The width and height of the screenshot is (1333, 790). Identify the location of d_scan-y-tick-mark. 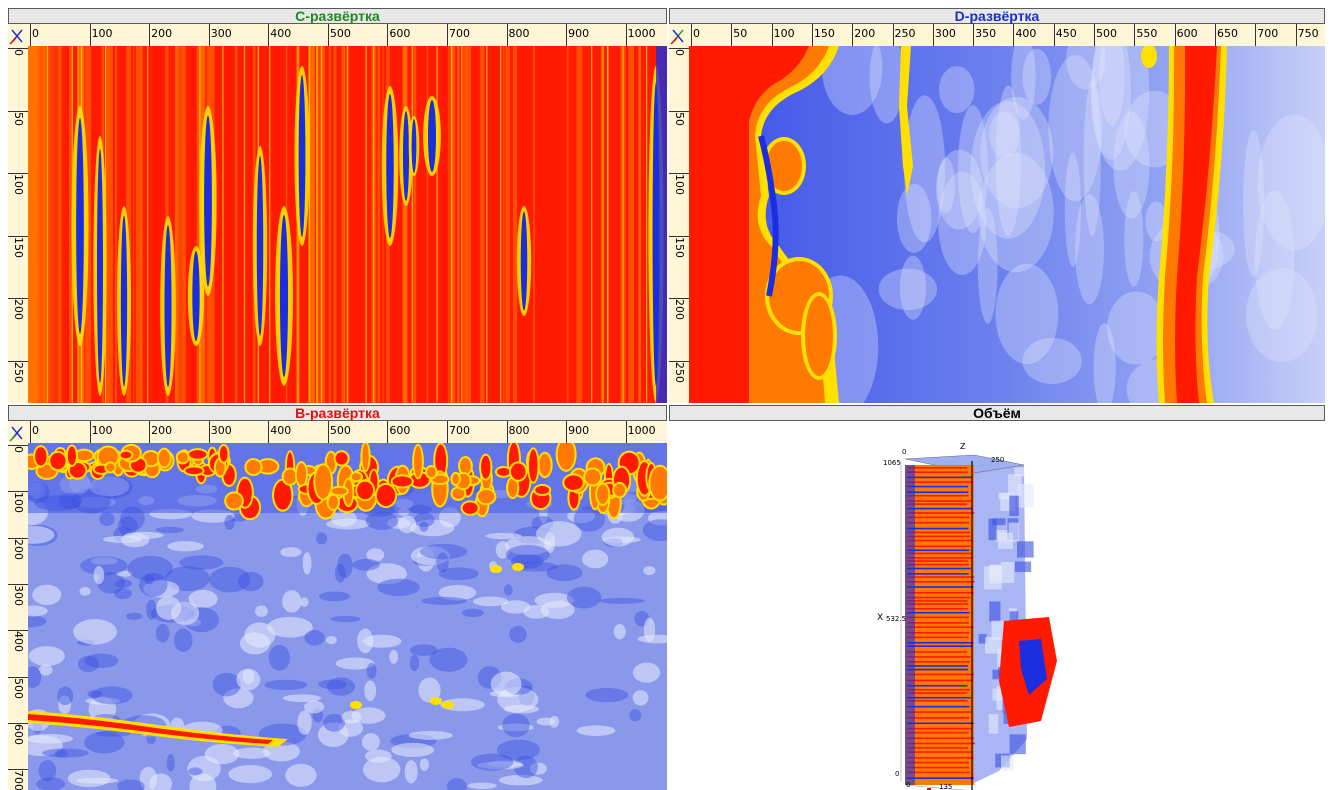
(679, 361).